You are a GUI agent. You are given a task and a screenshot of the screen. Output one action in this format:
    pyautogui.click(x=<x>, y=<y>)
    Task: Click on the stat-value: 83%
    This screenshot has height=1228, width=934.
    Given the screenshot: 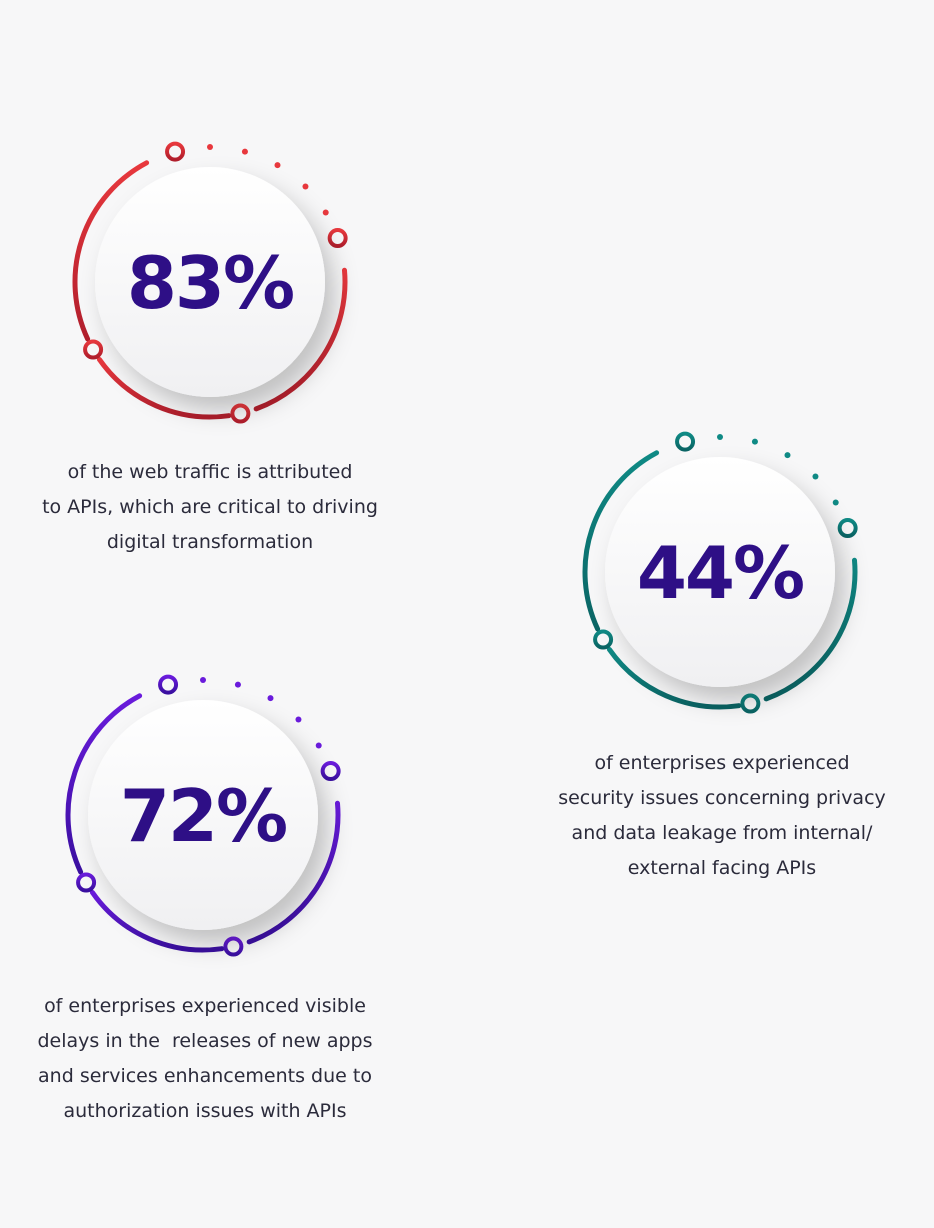 What is the action you would take?
    pyautogui.click(x=210, y=283)
    